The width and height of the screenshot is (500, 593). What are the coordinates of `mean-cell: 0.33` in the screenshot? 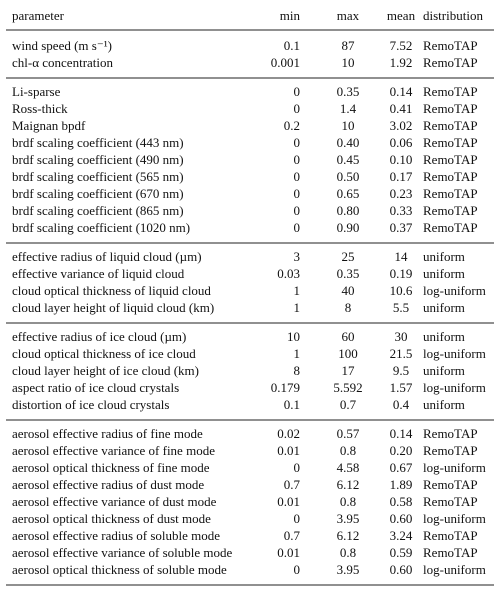 It's located at (401, 210).